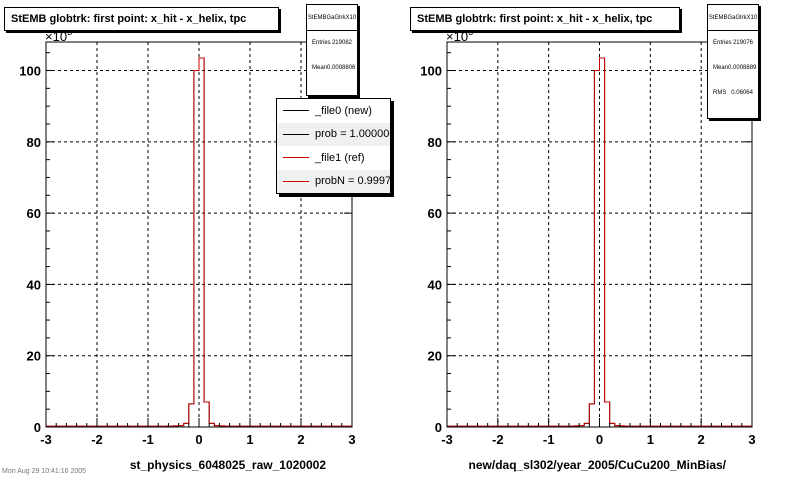 Image resolution: width=800 pixels, height=480 pixels. Describe the element at coordinates (34, 213) in the screenshot. I see `left-y-tick-label: 60` at that location.